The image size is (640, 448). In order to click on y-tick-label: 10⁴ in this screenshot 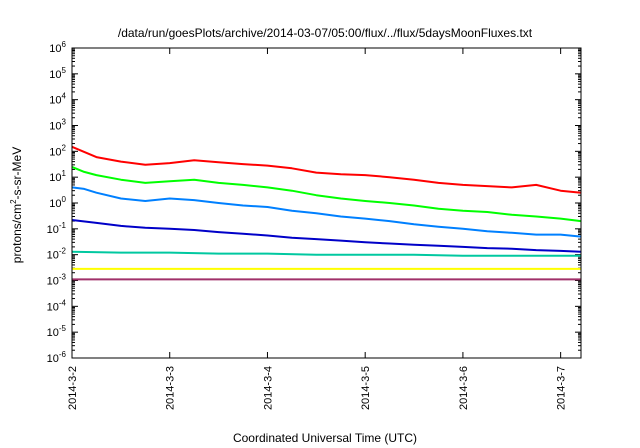, I will do `click(57, 99)`.